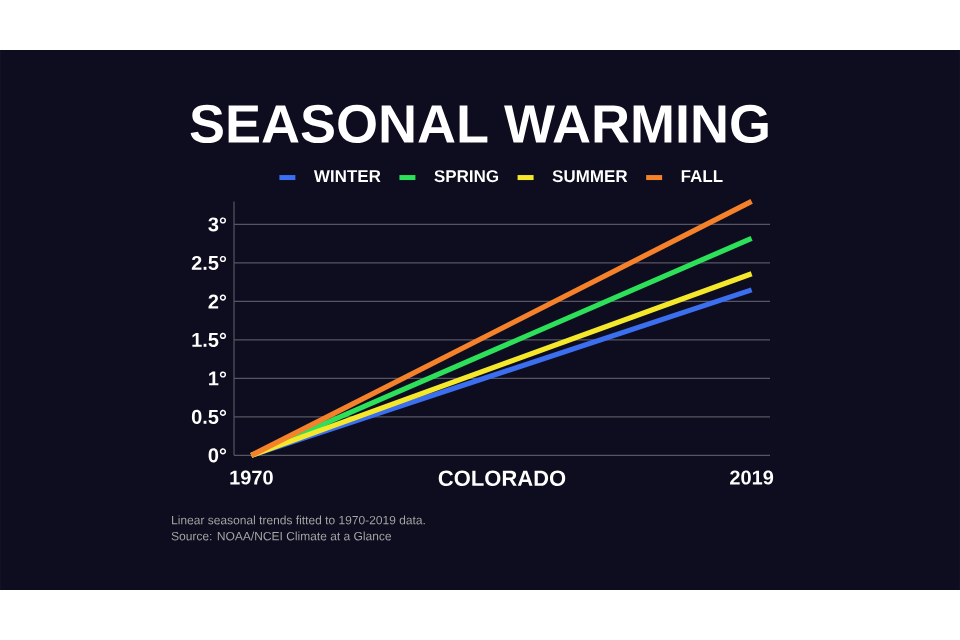 This screenshot has height=640, width=960. What do you see at coordinates (502, 478) in the screenshot?
I see `x-axis-title: COLORADO` at bounding box center [502, 478].